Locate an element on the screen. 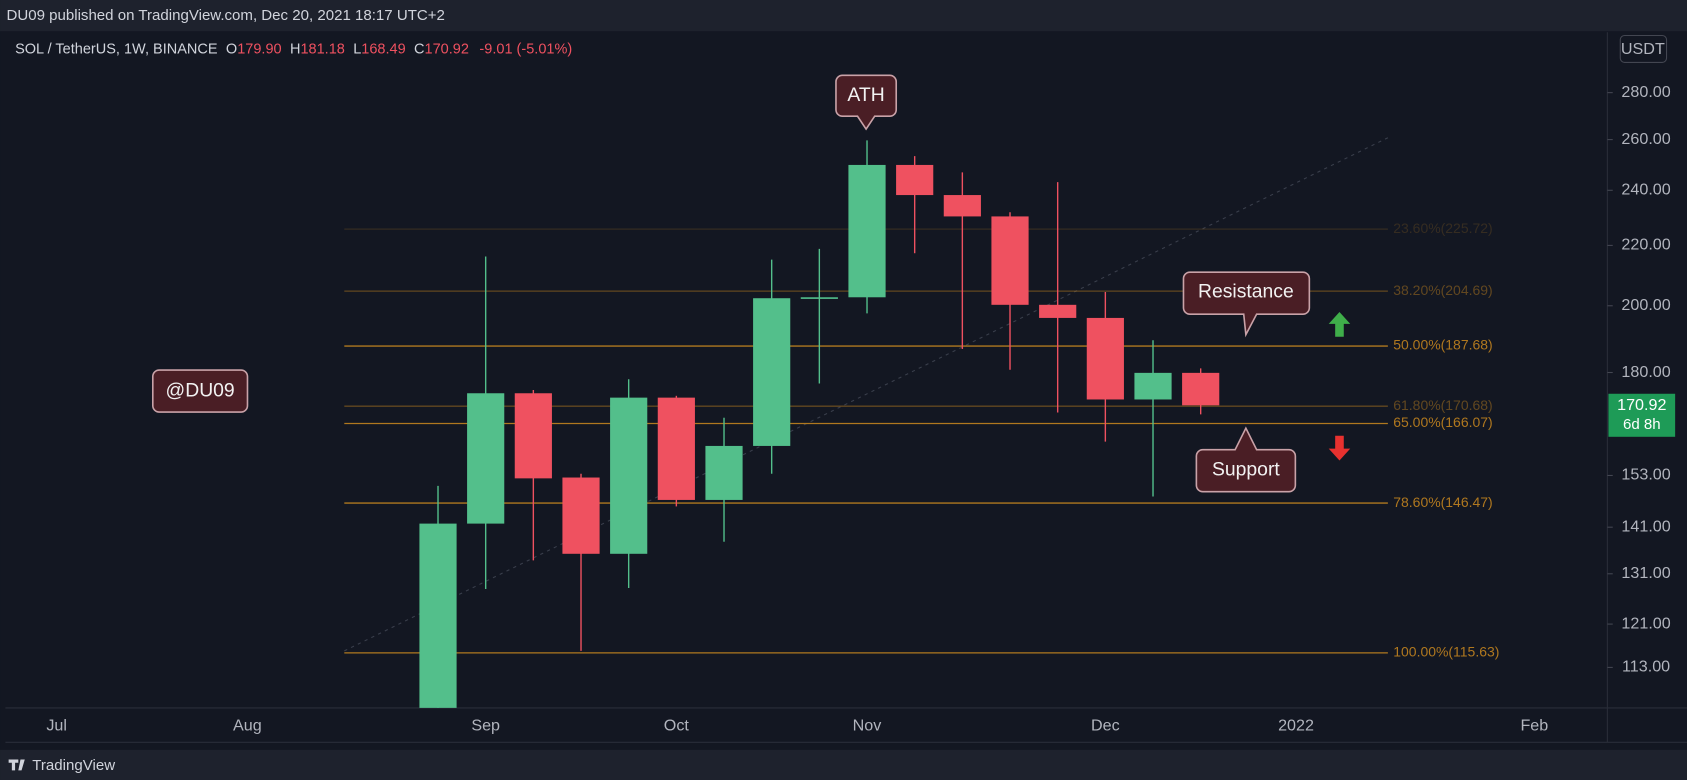 This screenshot has height=780, width=1687. y-tick-label: 131.00 is located at coordinates (1645, 573).